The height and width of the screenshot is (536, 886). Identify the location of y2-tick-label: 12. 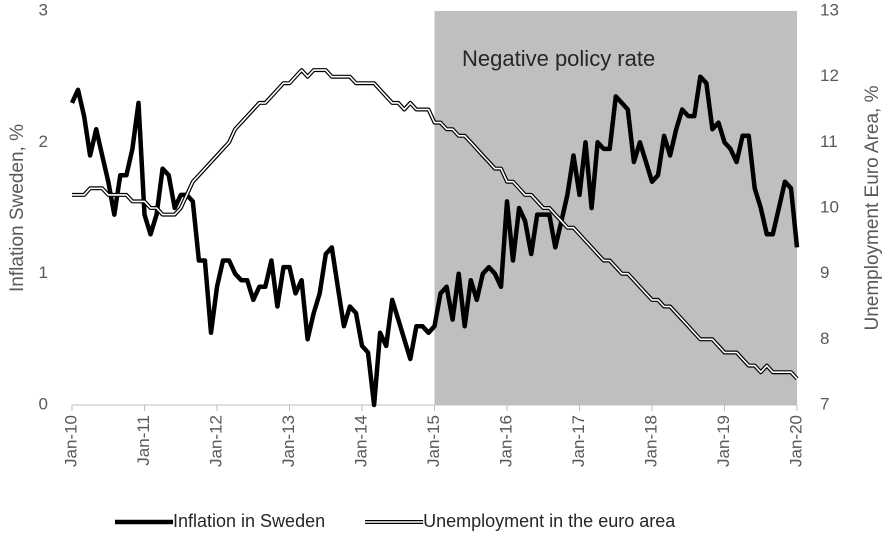
(829, 75).